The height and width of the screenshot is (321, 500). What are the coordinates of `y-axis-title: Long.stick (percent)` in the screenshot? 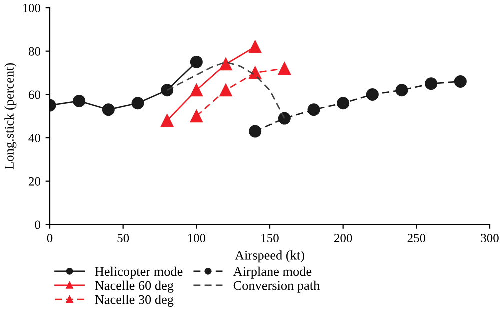 It's located at (10, 116).